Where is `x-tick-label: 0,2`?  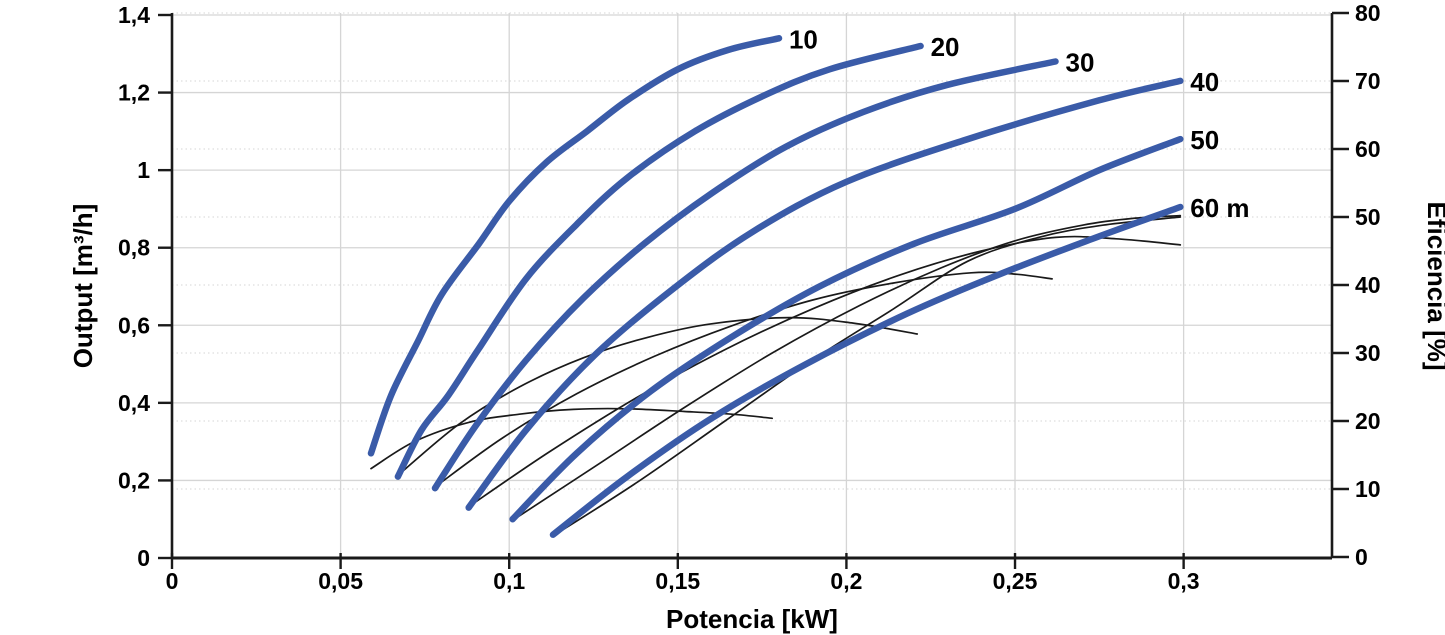
x-tick-label: 0,2 is located at coordinates (846, 581).